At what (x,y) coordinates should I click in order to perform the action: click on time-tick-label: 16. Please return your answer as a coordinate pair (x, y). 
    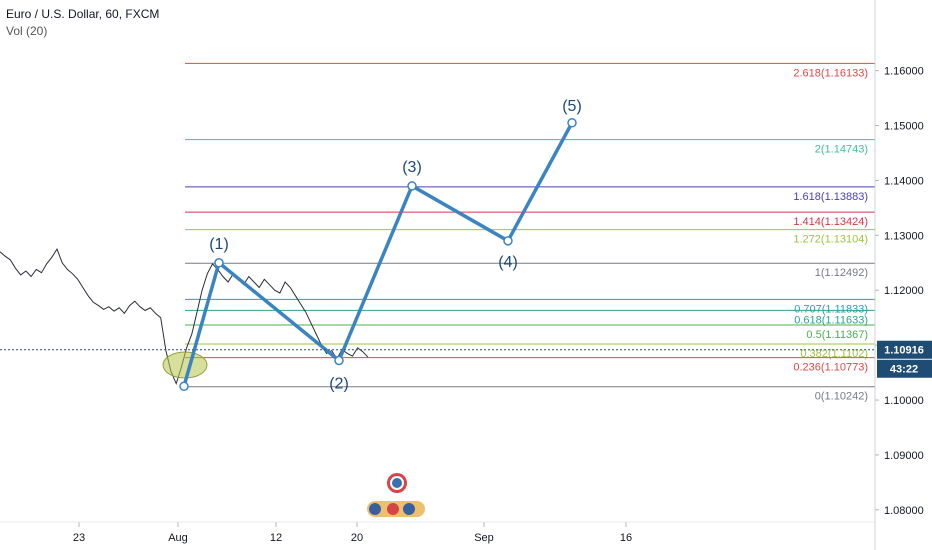
    Looking at the image, I should click on (626, 538).